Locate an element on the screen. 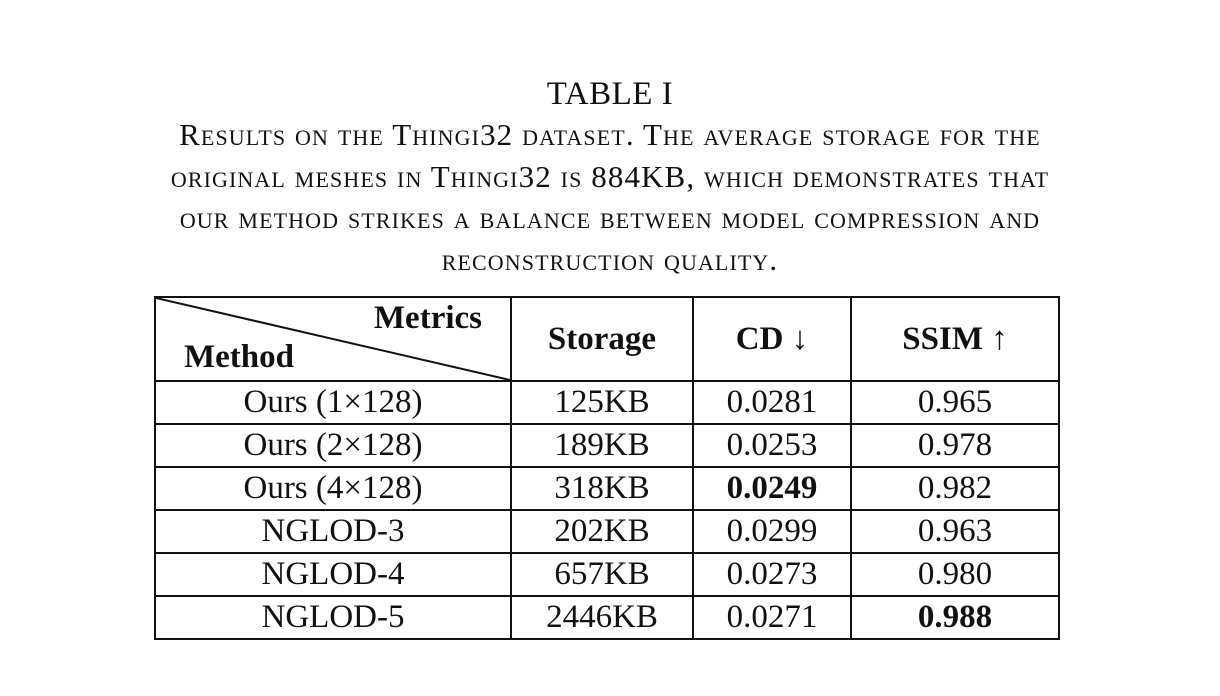 The width and height of the screenshot is (1220, 696). table-row: Ours (4×128) 318KB 0.0249 0.982 is located at coordinates (607, 488).